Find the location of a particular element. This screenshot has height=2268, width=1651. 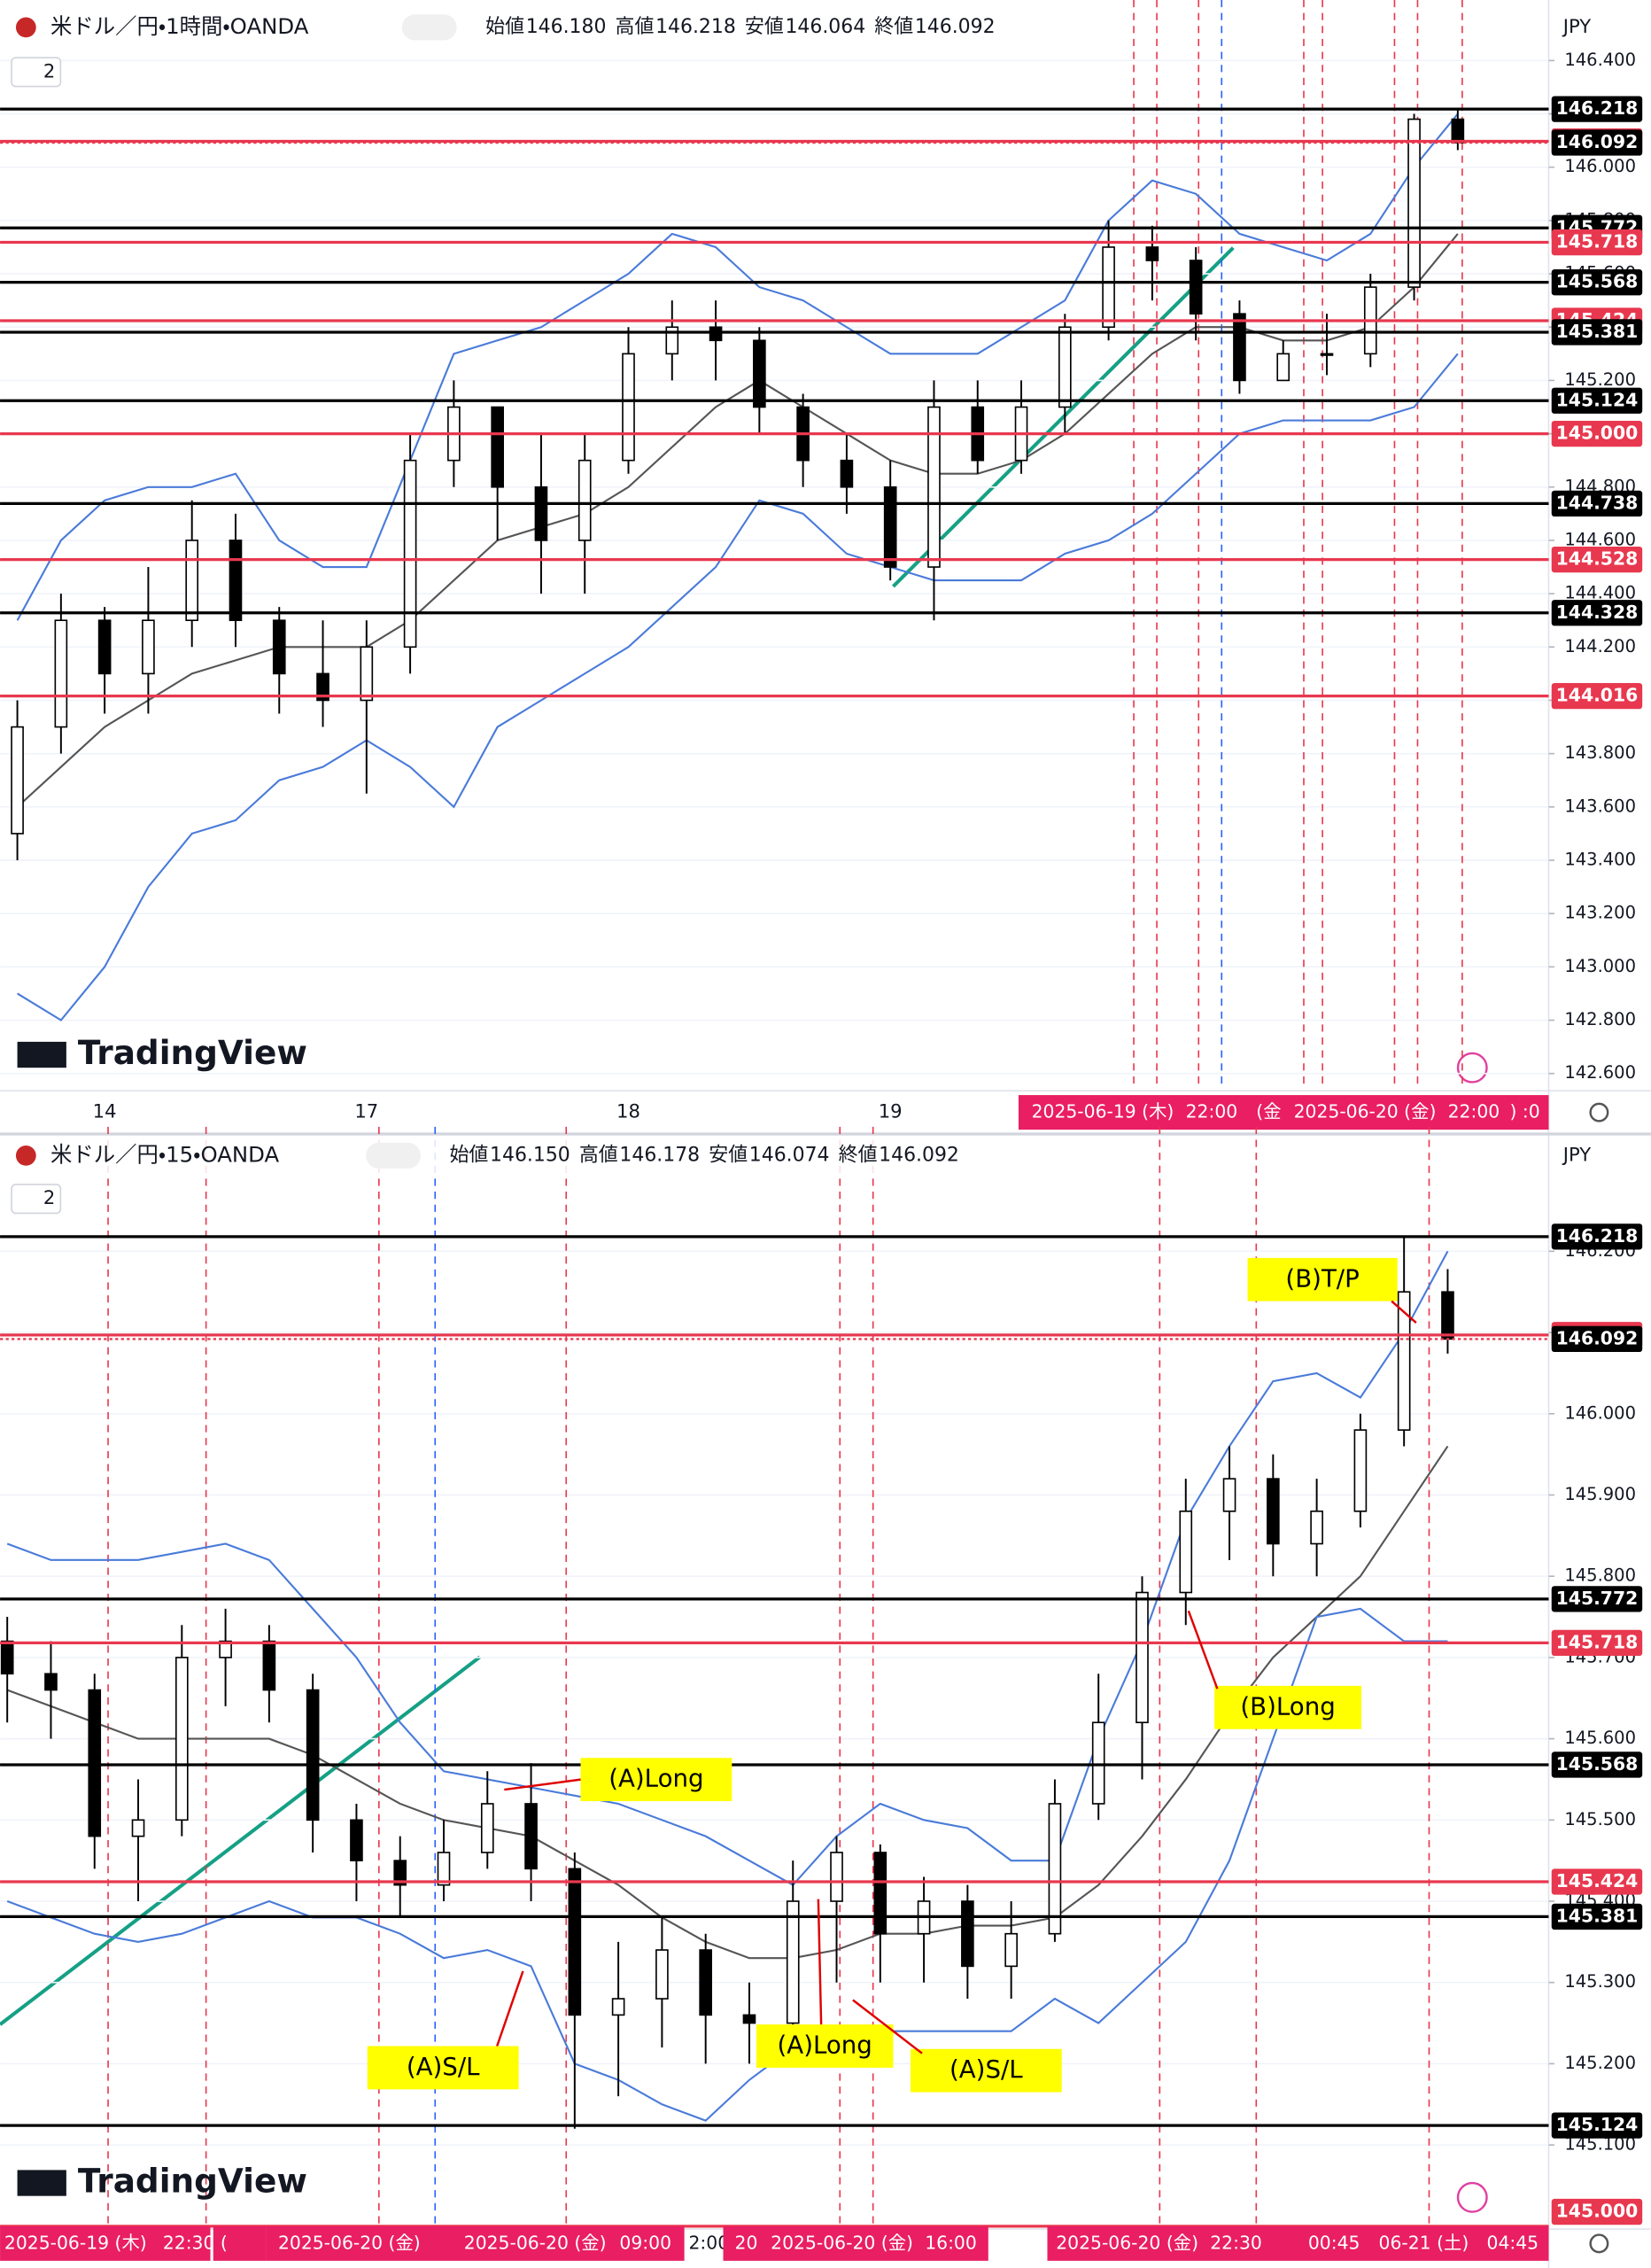

price-level-label: 146.092 is located at coordinates (1597, 141).